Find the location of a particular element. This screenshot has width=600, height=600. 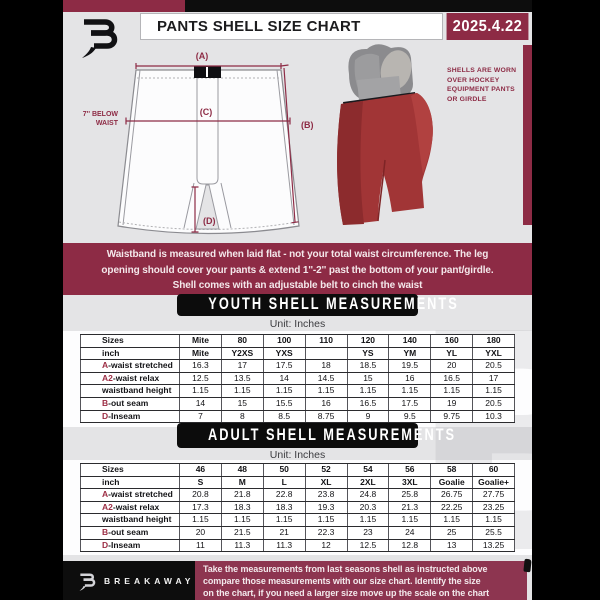

table-cell: 22.3 is located at coordinates (327, 532).